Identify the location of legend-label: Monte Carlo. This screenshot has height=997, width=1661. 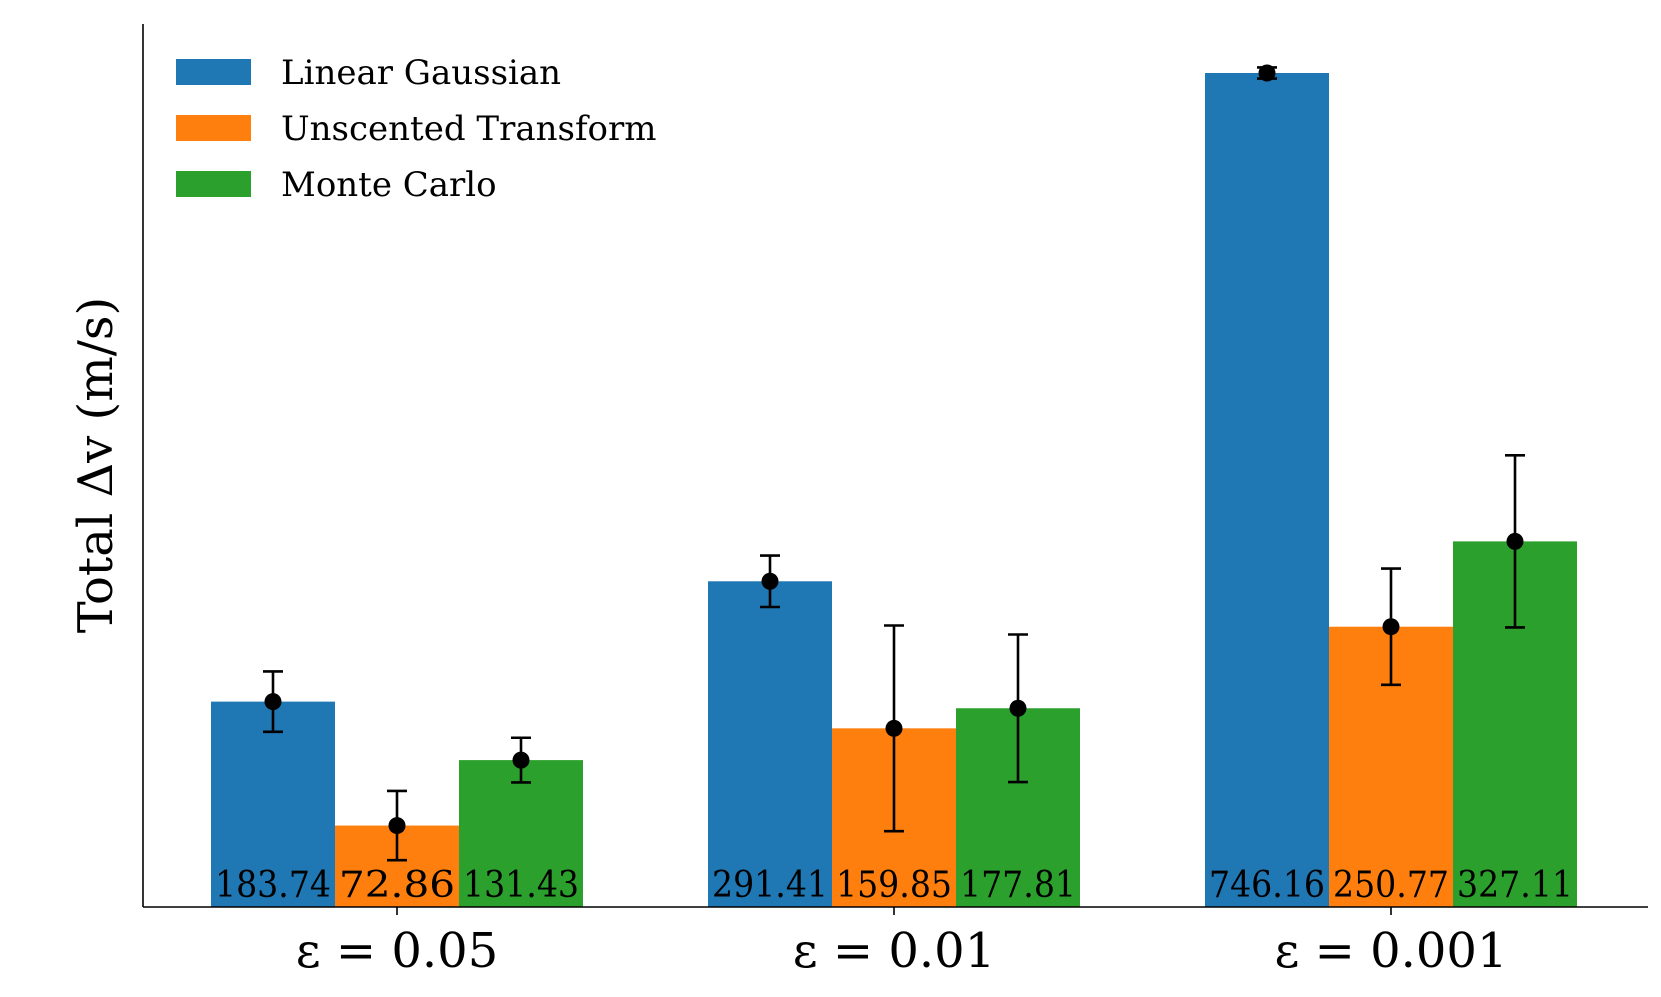
(389, 185).